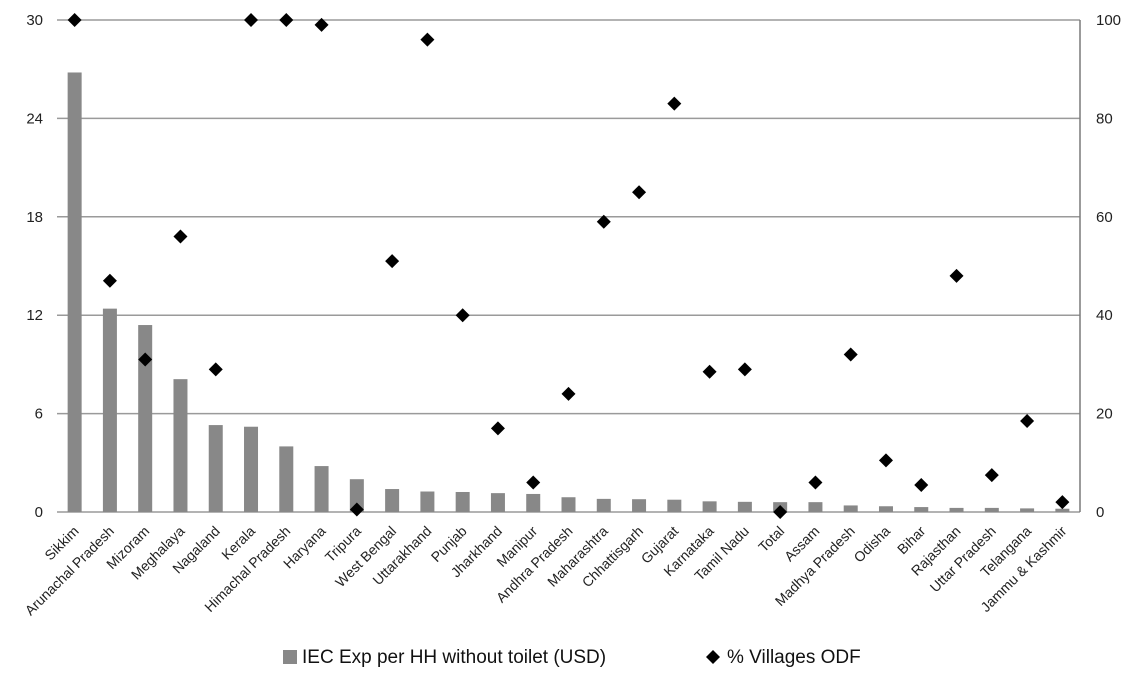 This screenshot has width=1128, height=699. I want to click on bar-chhattisgarh, so click(639, 505).